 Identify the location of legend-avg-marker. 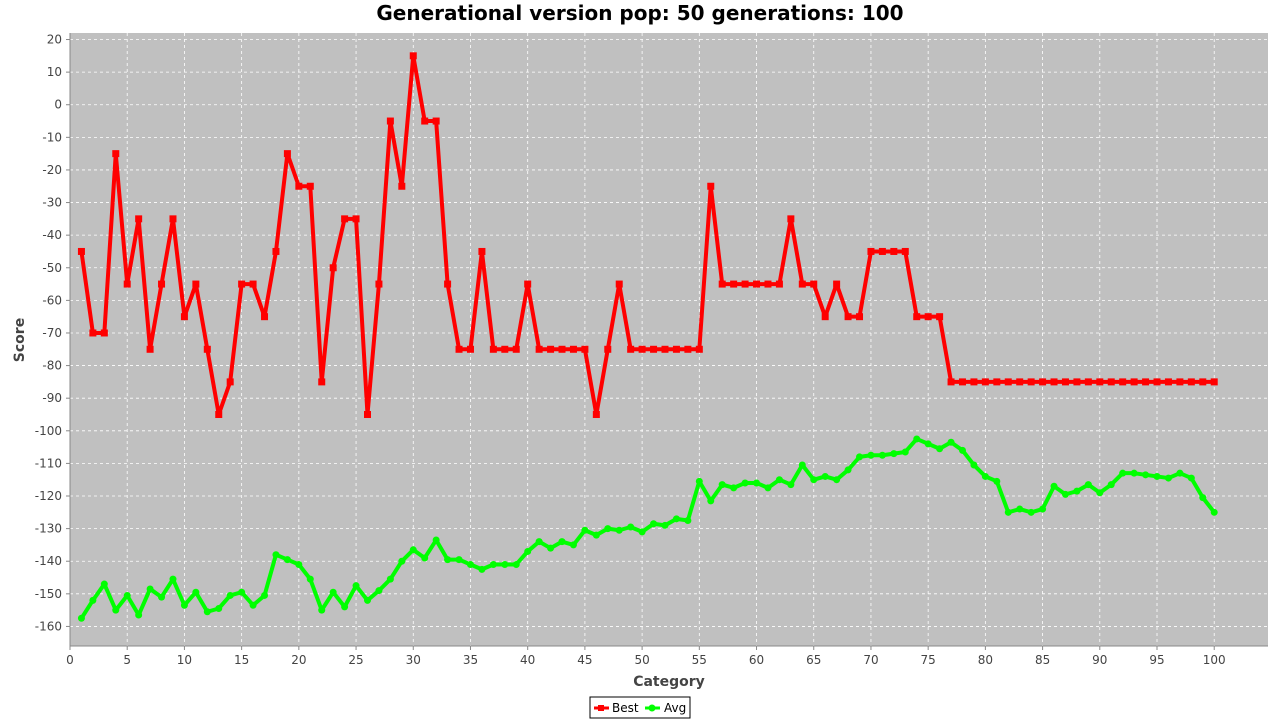
(652, 708).